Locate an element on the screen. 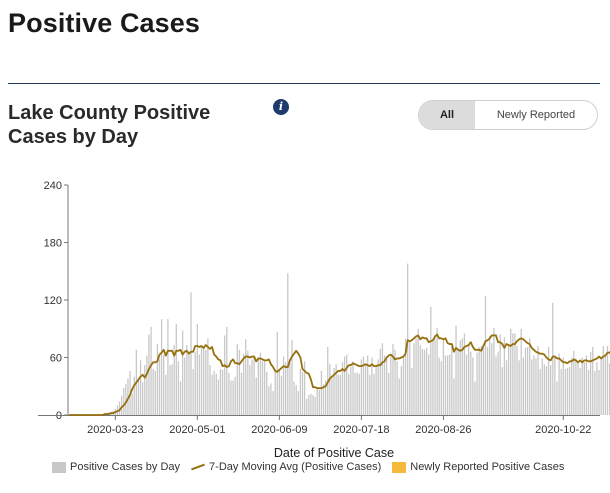  legend-item: Newly Reported Positive Cases is located at coordinates (478, 467).